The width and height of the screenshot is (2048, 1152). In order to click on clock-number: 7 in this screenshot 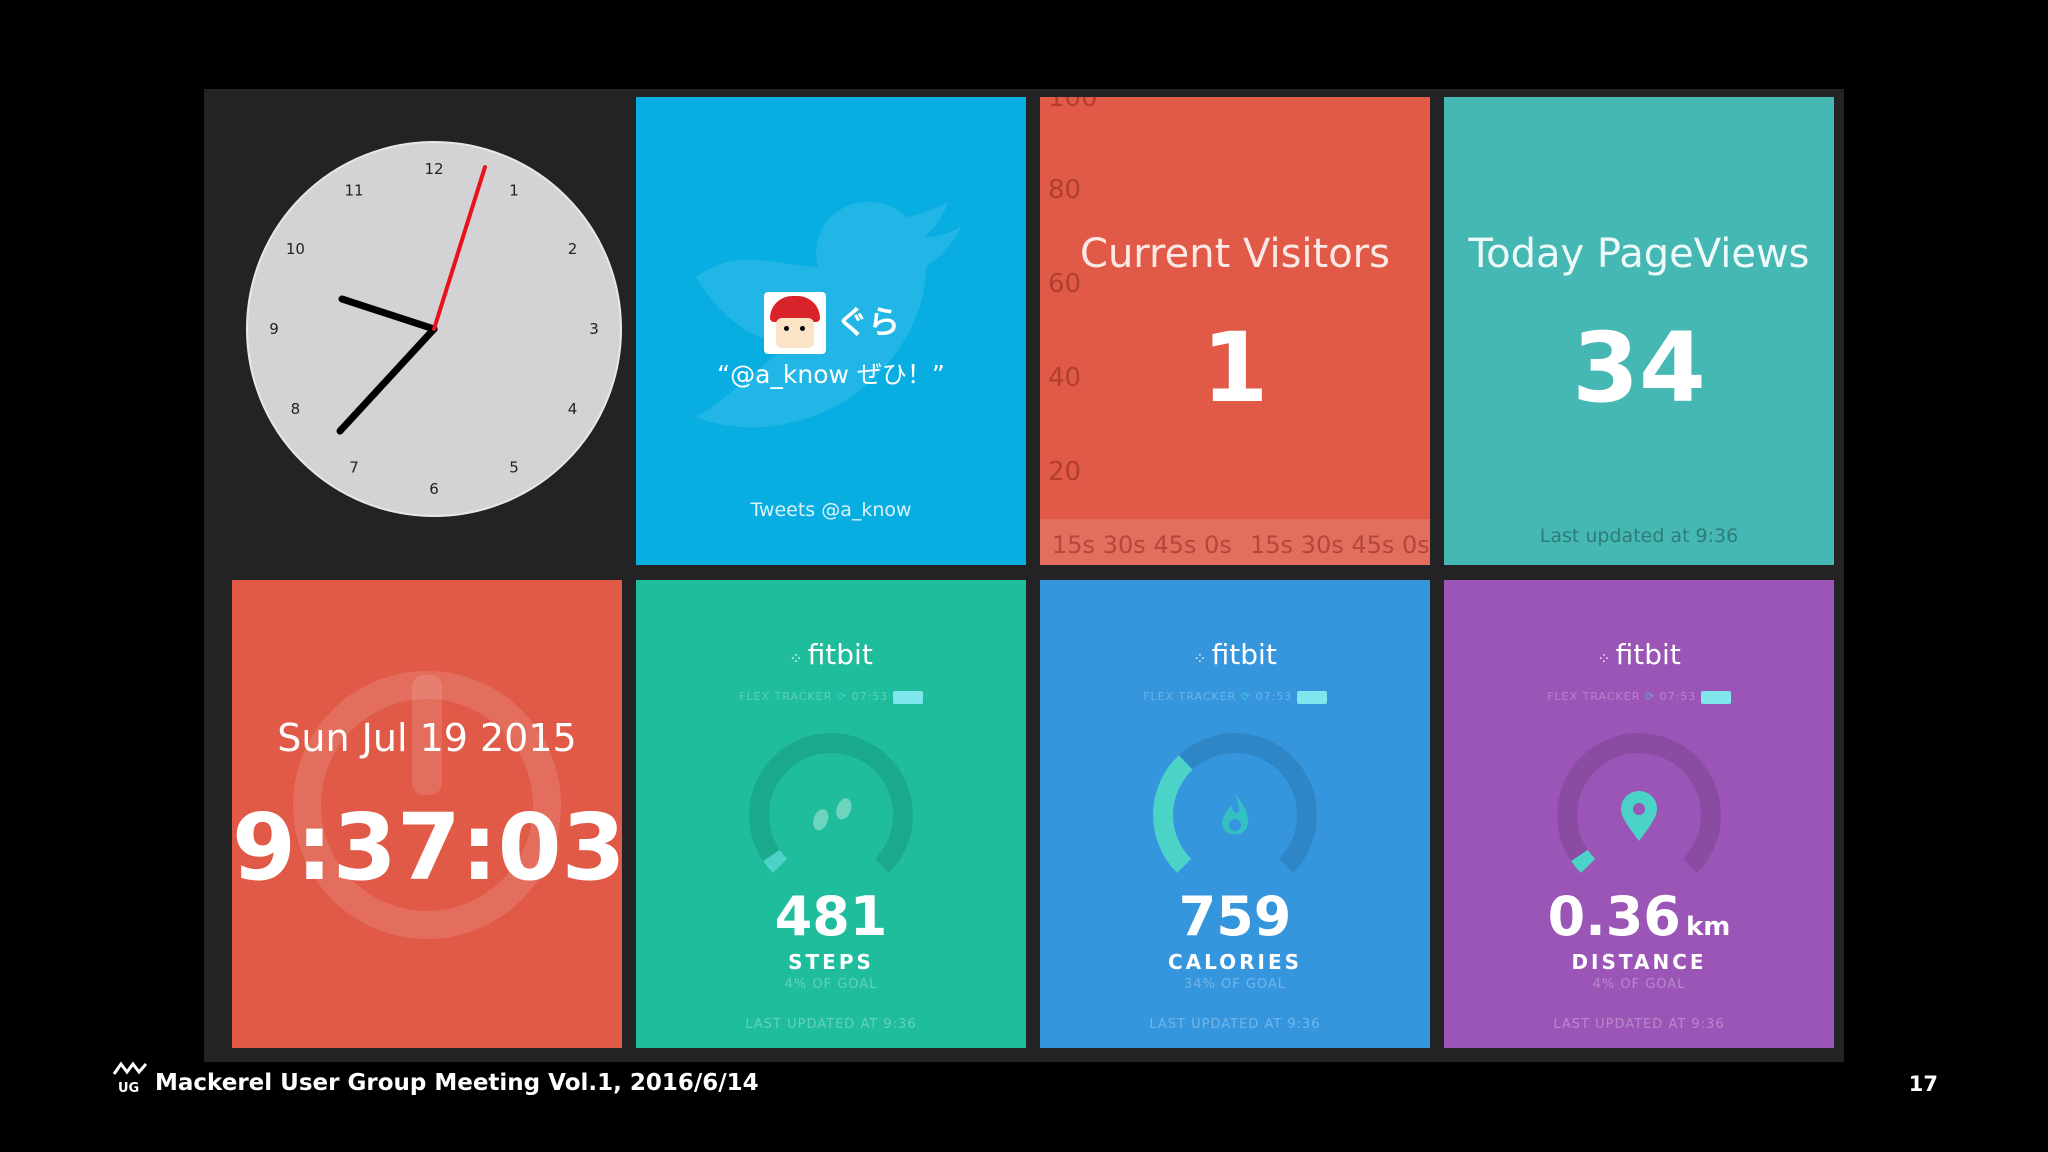, I will do `click(354, 468)`.